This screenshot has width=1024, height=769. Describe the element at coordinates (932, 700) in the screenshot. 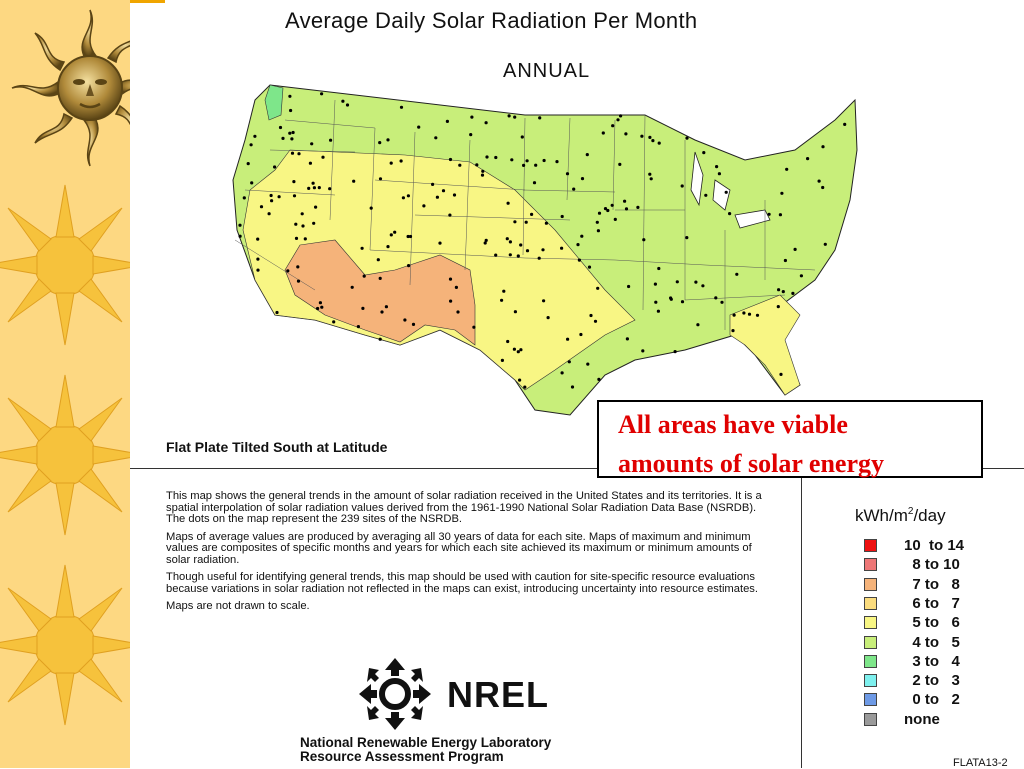

I see `legend-label: 0 to 2` at that location.